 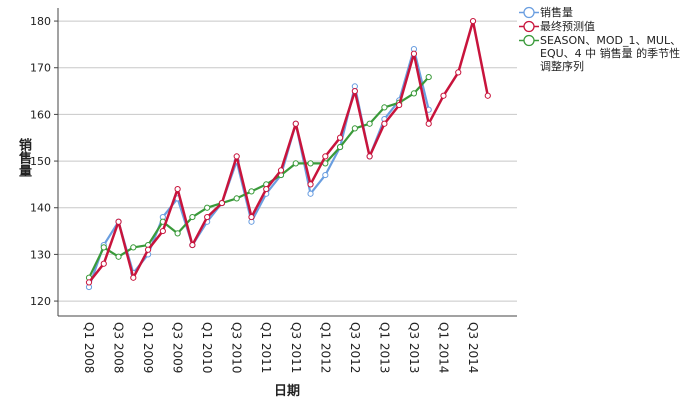 What do you see at coordinates (89, 347) in the screenshot?
I see `x-tick-label: Q1 2008` at bounding box center [89, 347].